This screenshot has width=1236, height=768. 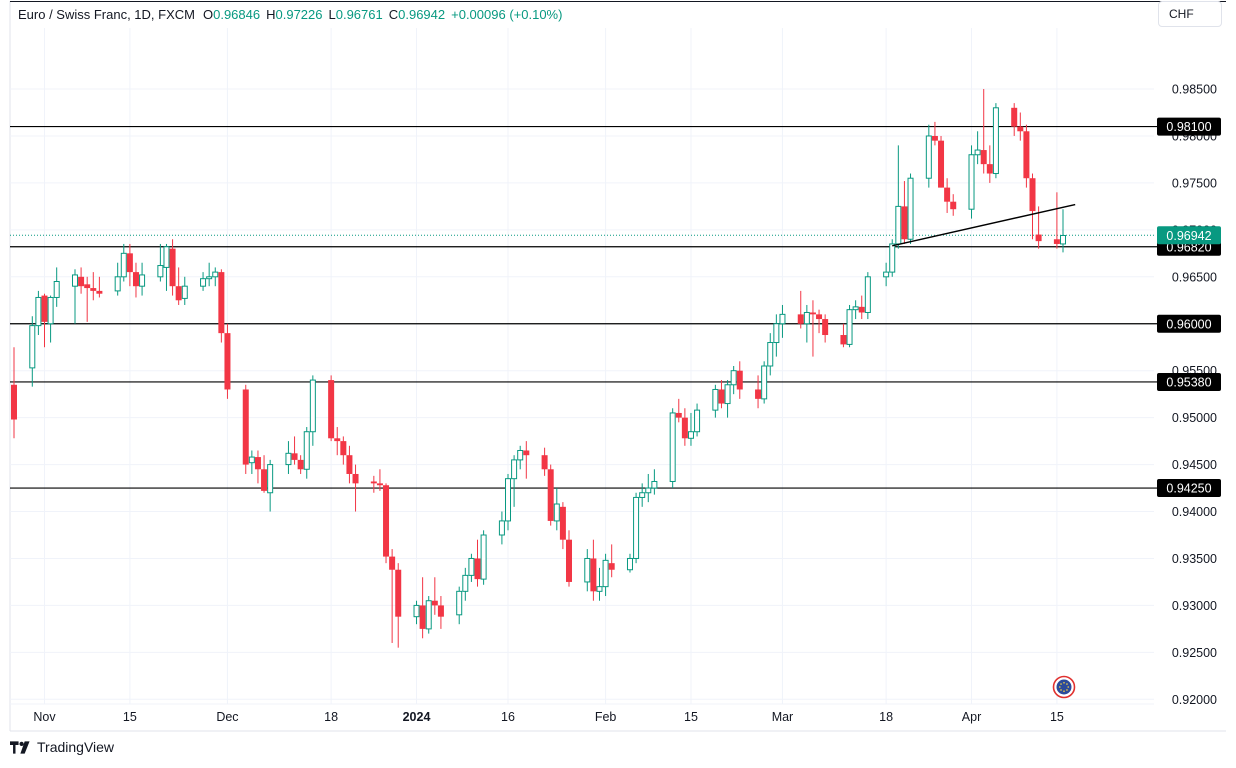 What do you see at coordinates (227, 717) in the screenshot?
I see `time-tick-label: Dec` at bounding box center [227, 717].